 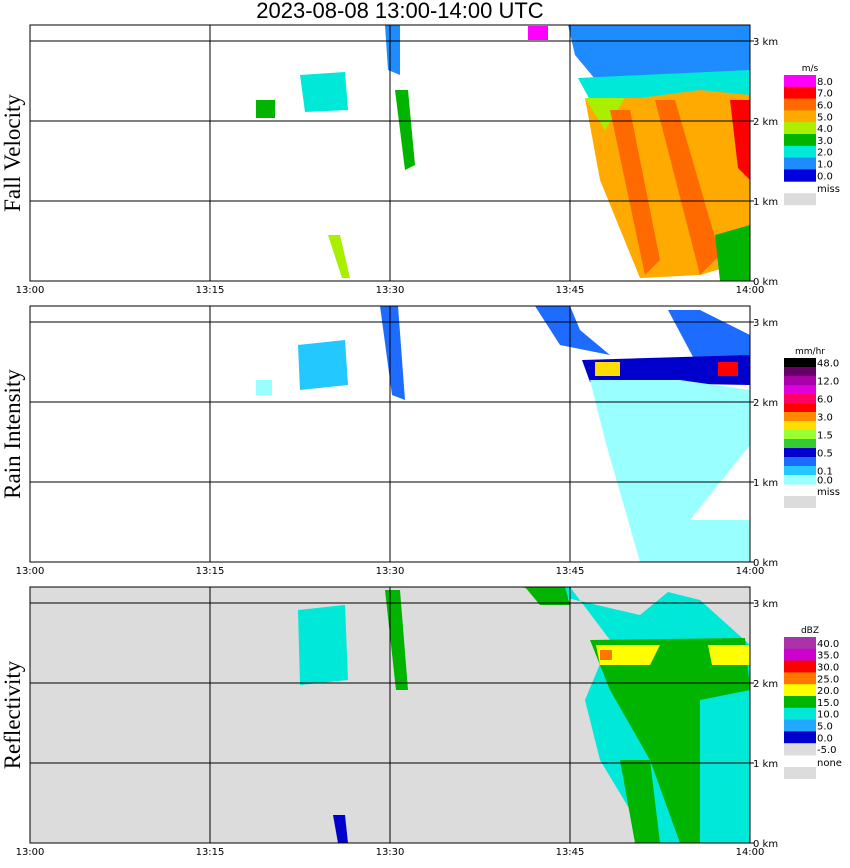 What do you see at coordinates (828, 691) in the screenshot?
I see `legend-level: 20.0` at bounding box center [828, 691].